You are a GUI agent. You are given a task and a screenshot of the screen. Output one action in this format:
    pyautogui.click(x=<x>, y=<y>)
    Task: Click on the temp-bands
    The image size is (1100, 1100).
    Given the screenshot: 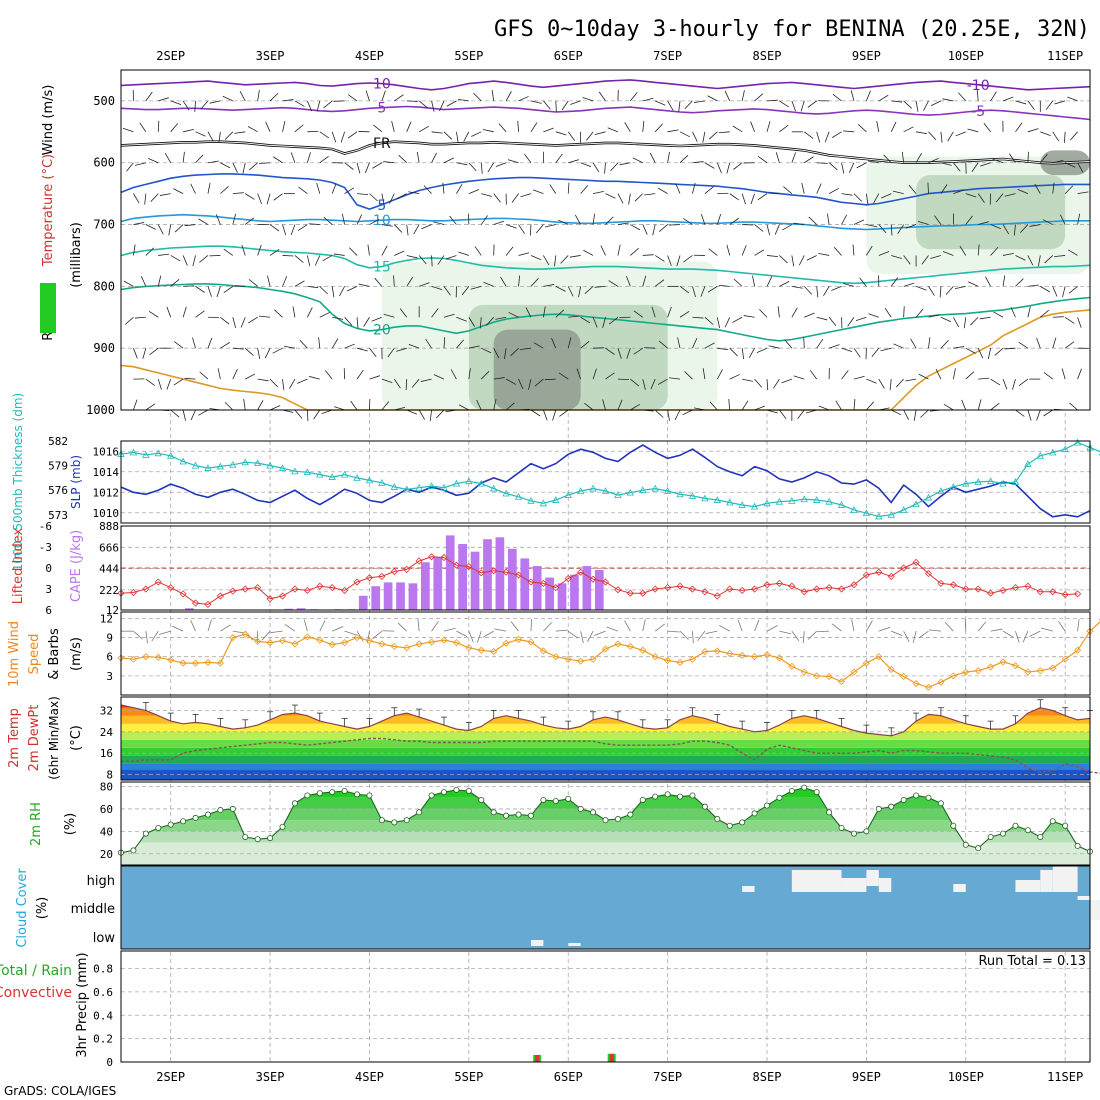 What is the action you would take?
    pyautogui.click(x=605, y=742)
    